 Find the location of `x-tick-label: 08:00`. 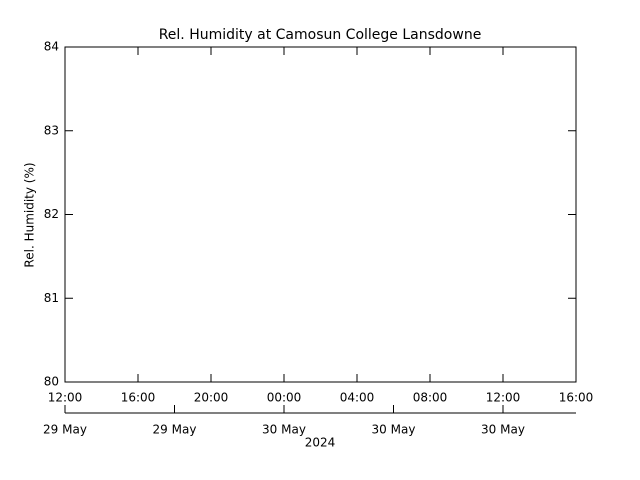

x-tick-label: 08:00 is located at coordinates (430, 398).